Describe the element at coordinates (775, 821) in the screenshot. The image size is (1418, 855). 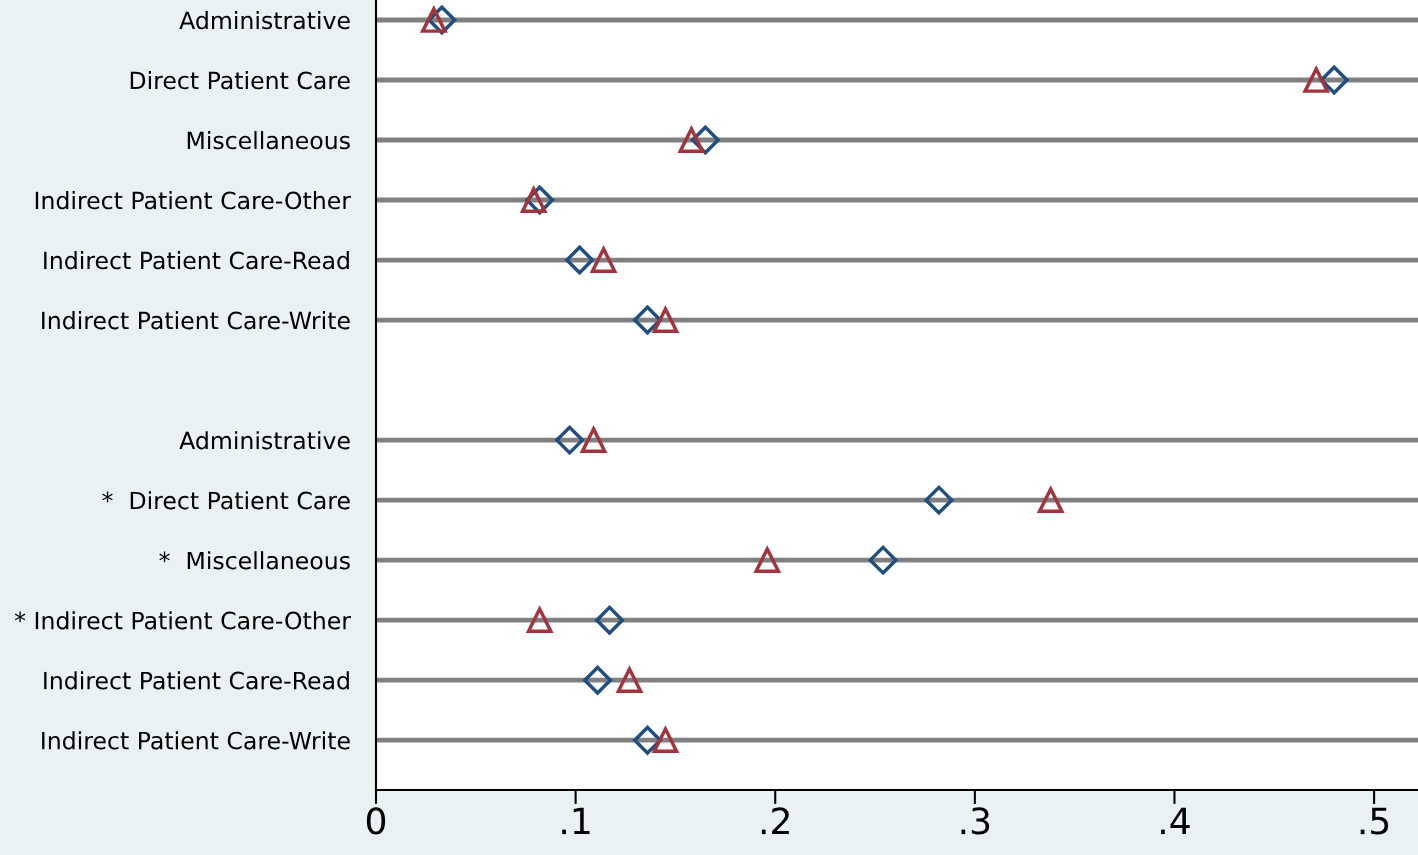
I see `x-tick-label: .2` at that location.